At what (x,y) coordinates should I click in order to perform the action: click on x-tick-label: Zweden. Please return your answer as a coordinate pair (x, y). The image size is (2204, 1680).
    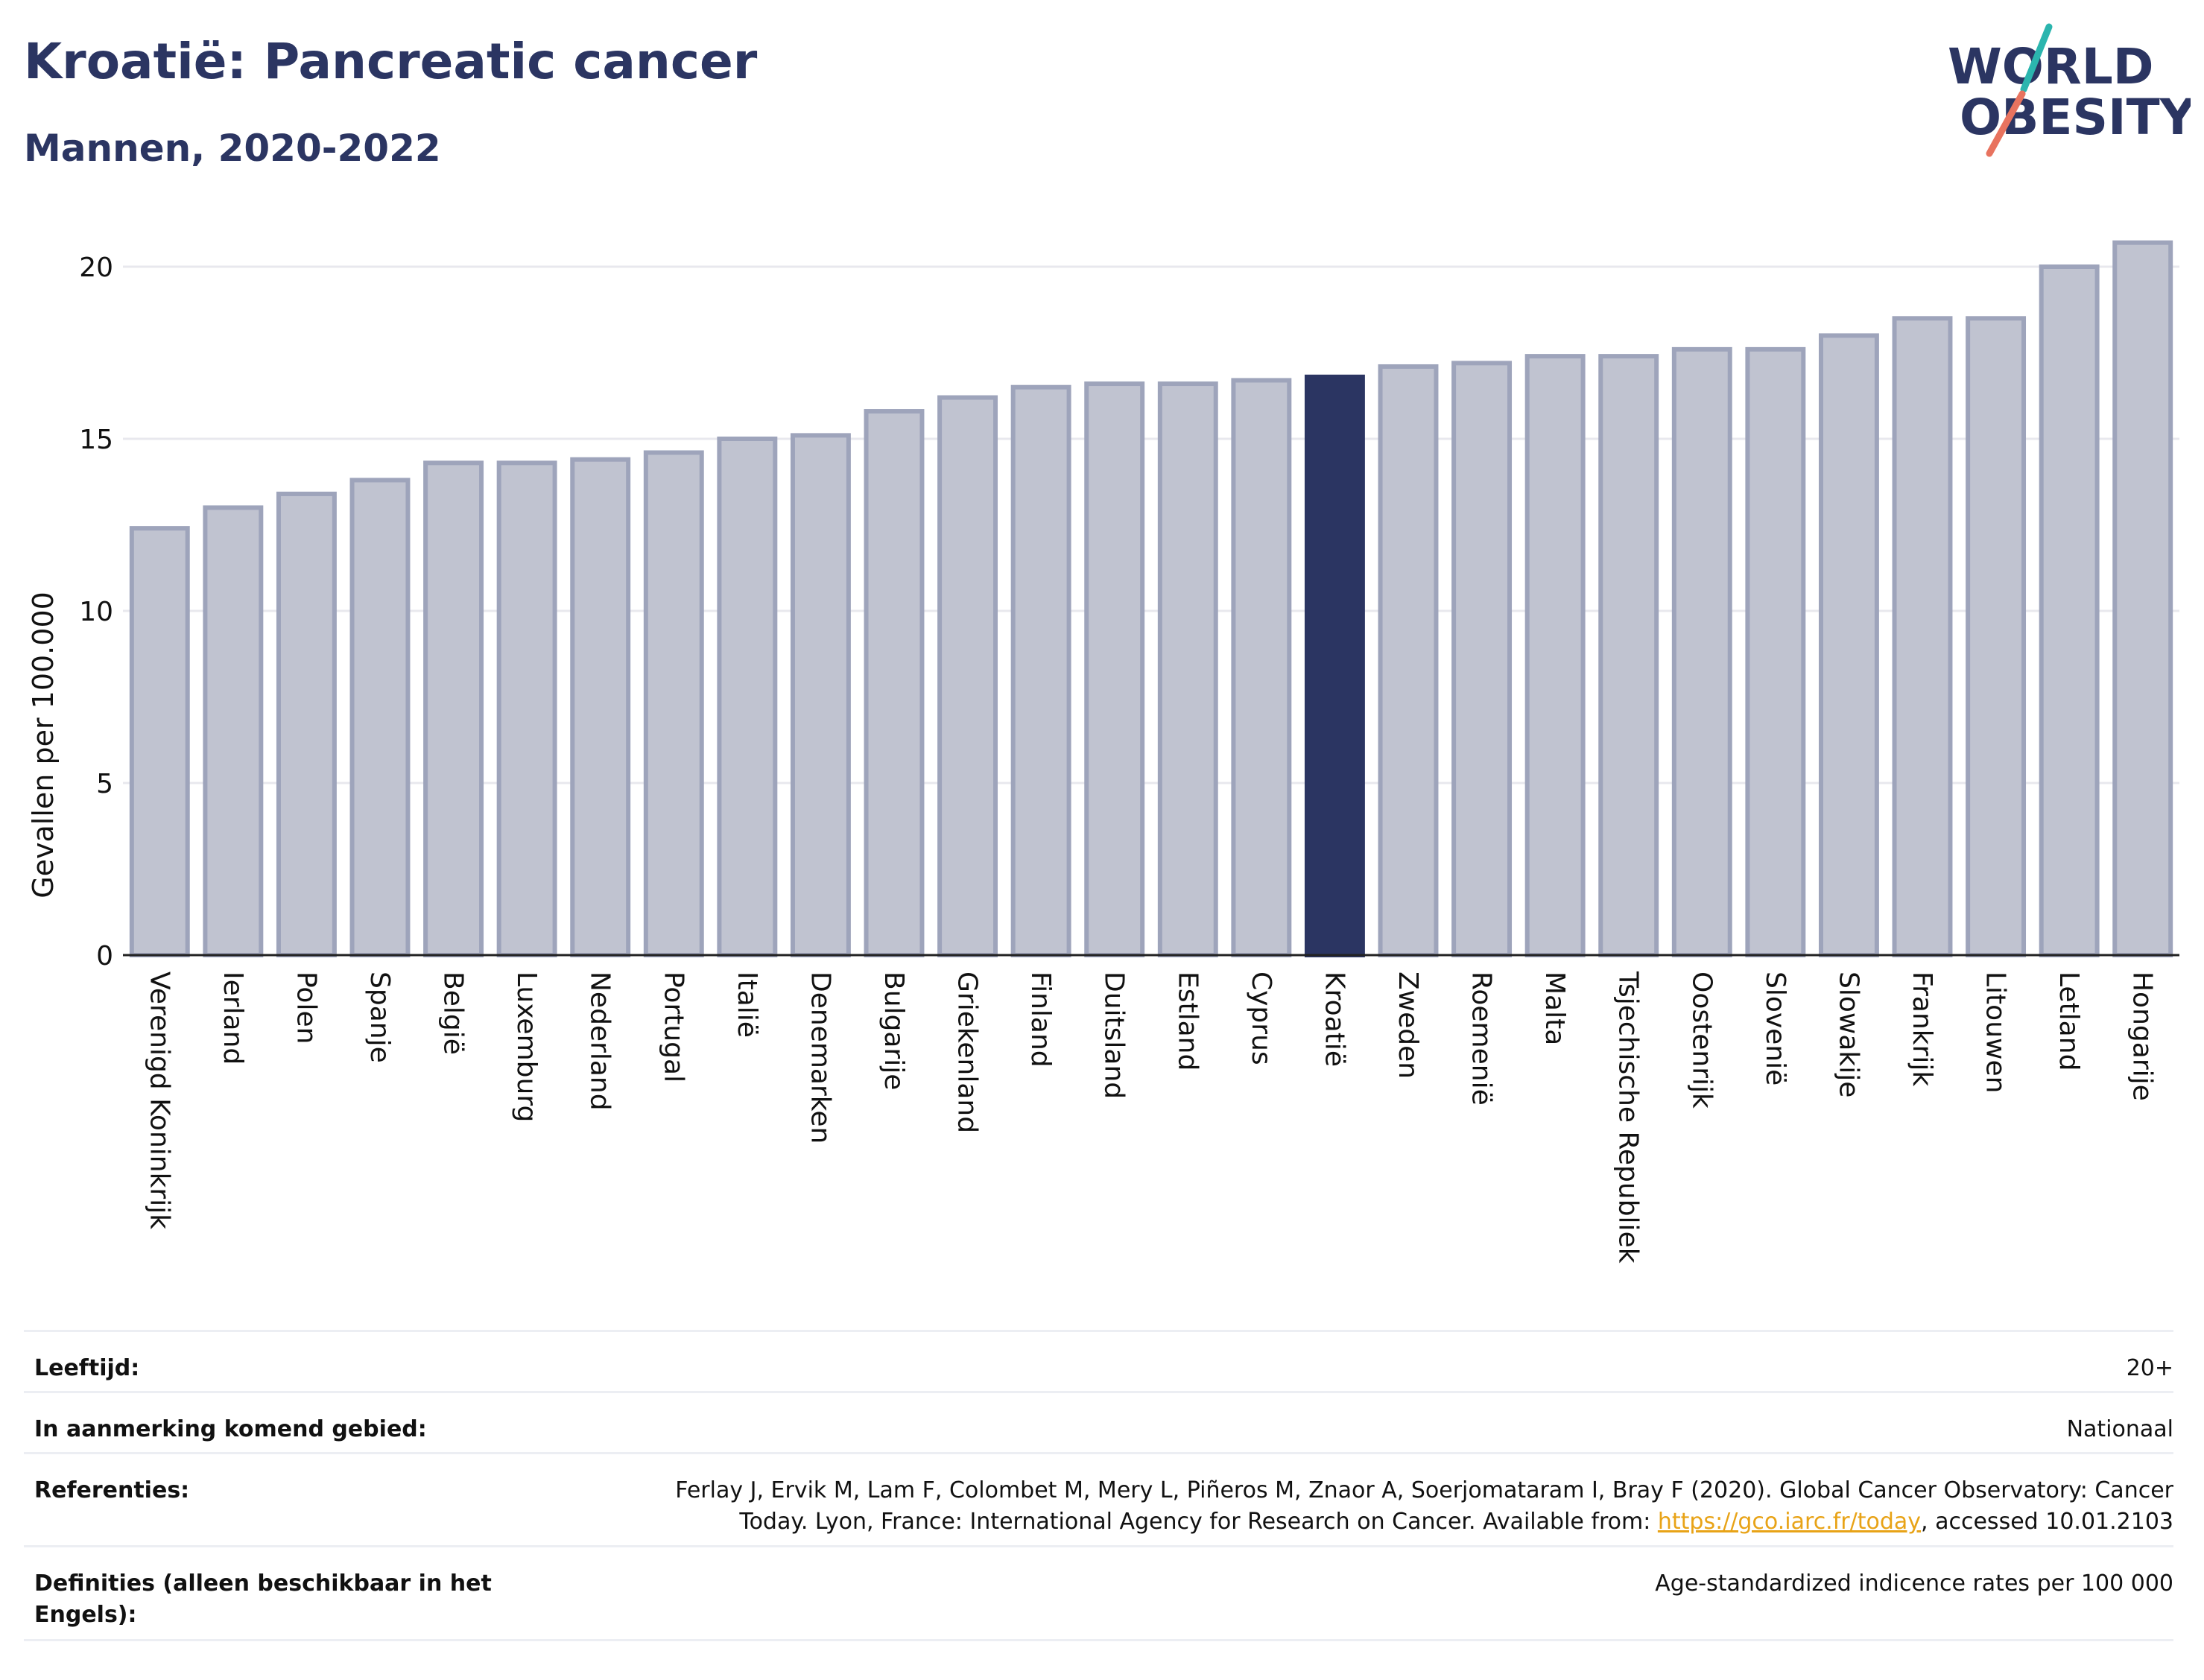
    Looking at the image, I should click on (1408, 1025).